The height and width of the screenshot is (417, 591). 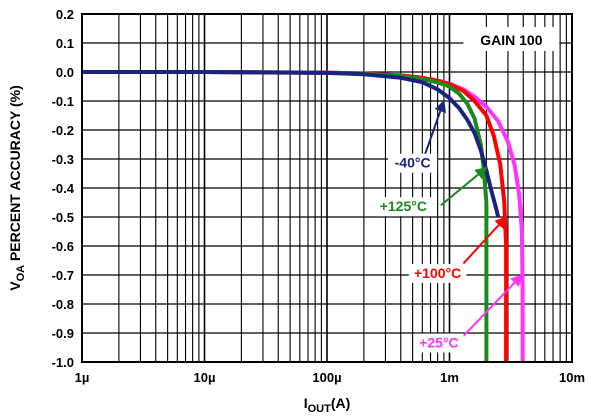 I want to click on x-tick-label: 1µ, so click(x=82, y=377).